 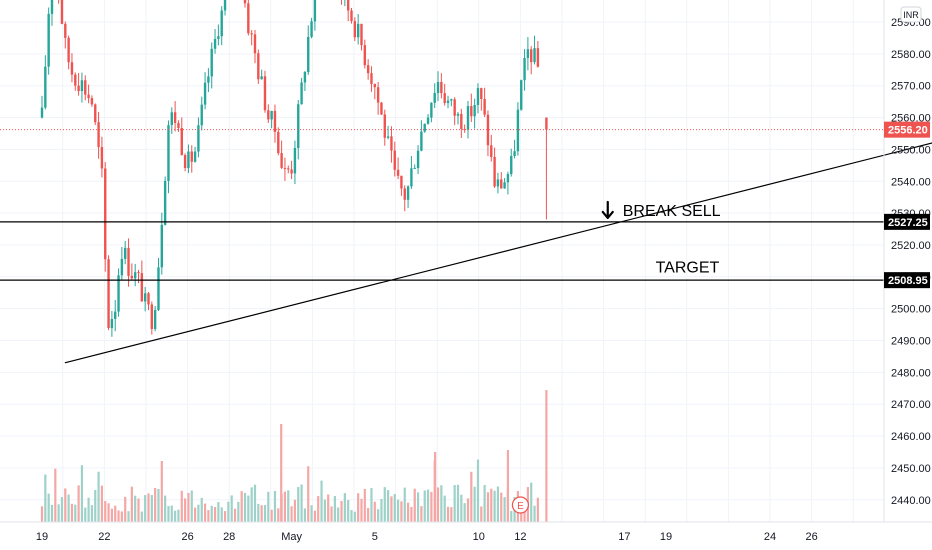 I want to click on time-tick-label: 19, so click(x=666, y=537).